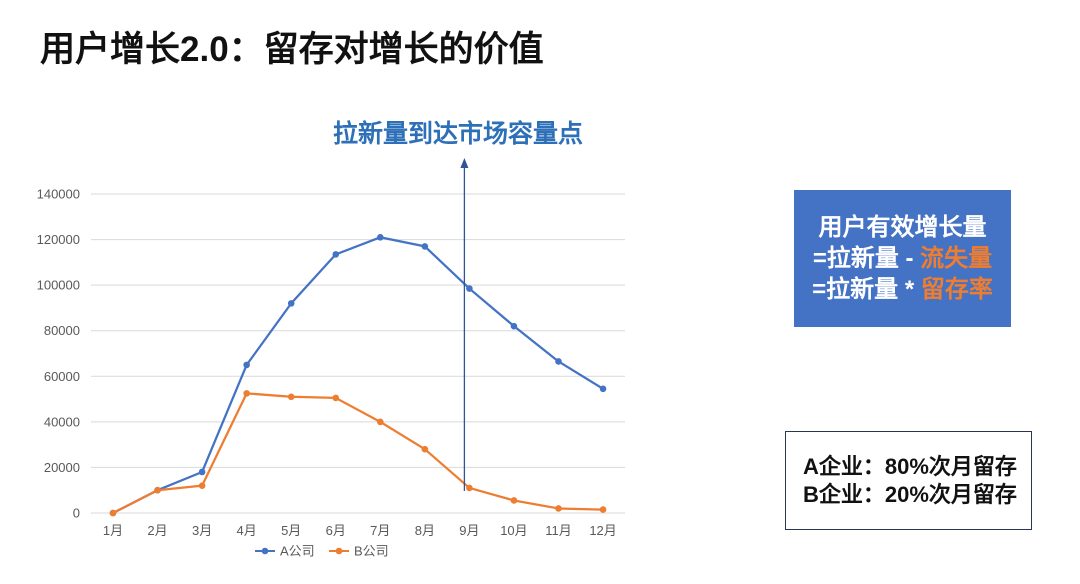  Describe the element at coordinates (62, 330) in the screenshot. I see `y-tick-label: 80000` at that location.